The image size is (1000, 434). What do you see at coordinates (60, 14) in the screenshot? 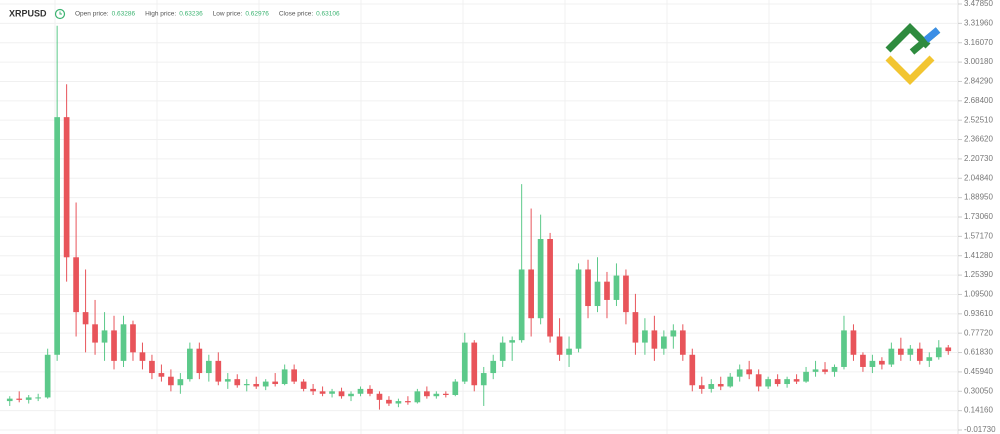
I see `clock-icon` at bounding box center [60, 14].